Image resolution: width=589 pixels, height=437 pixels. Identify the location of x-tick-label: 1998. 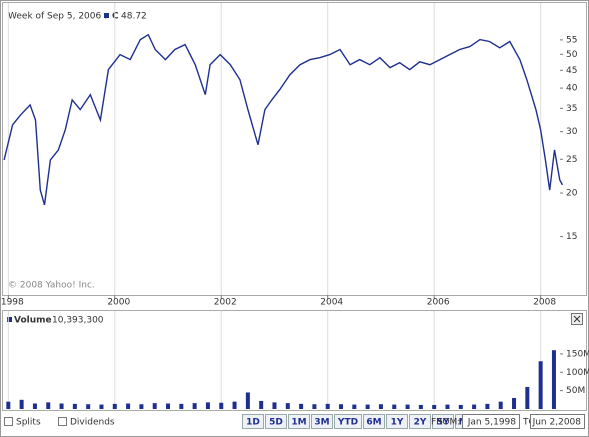
(12, 303).